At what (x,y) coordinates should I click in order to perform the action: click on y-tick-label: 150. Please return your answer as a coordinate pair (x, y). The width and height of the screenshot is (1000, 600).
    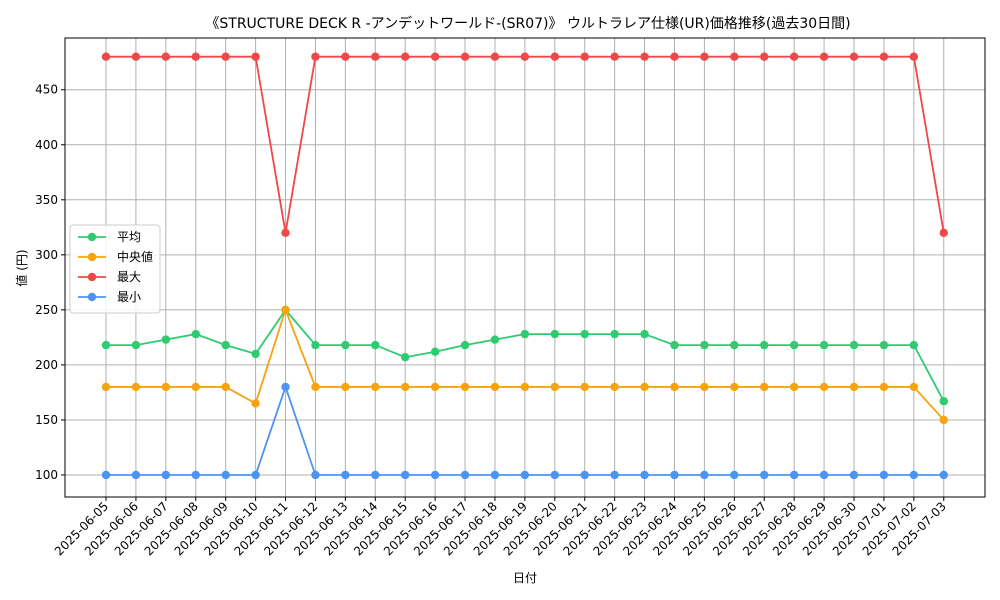
    Looking at the image, I should click on (46, 420).